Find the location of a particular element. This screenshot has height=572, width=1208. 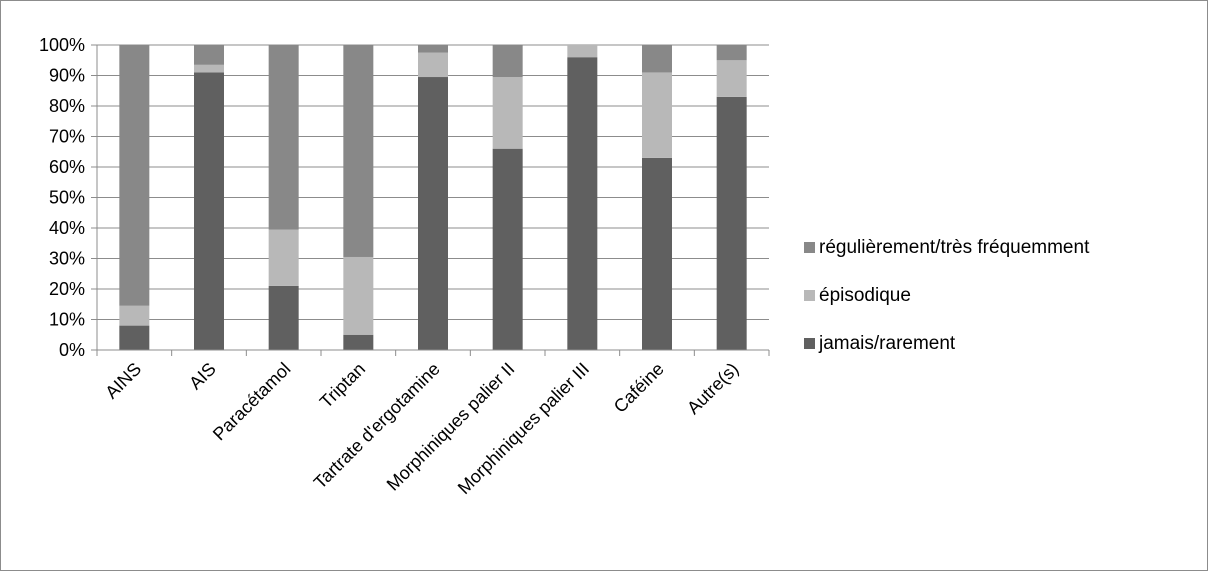

y-tick-label: 100% is located at coordinates (62, 45).